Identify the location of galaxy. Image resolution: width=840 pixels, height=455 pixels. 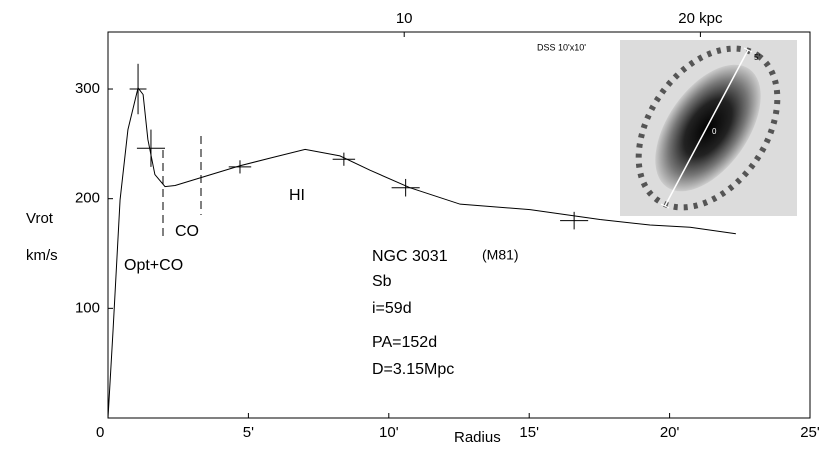
(708, 128).